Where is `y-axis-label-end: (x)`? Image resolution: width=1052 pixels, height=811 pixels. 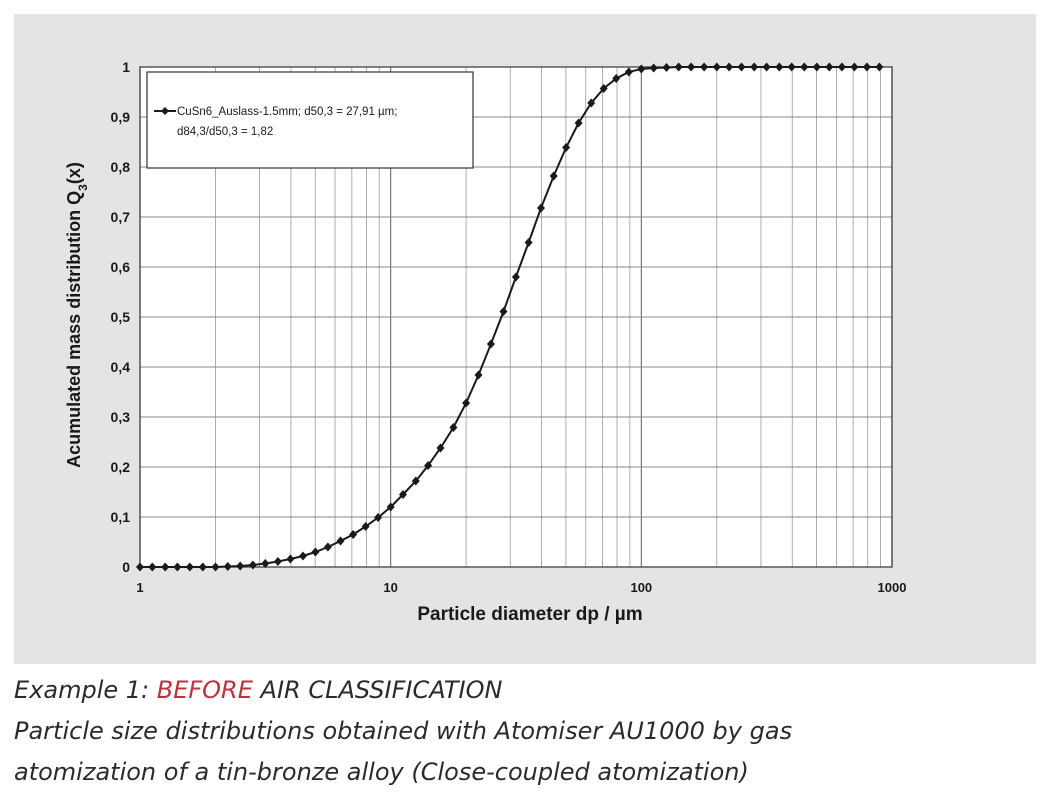 y-axis-label-end: (x) is located at coordinates (74, 173).